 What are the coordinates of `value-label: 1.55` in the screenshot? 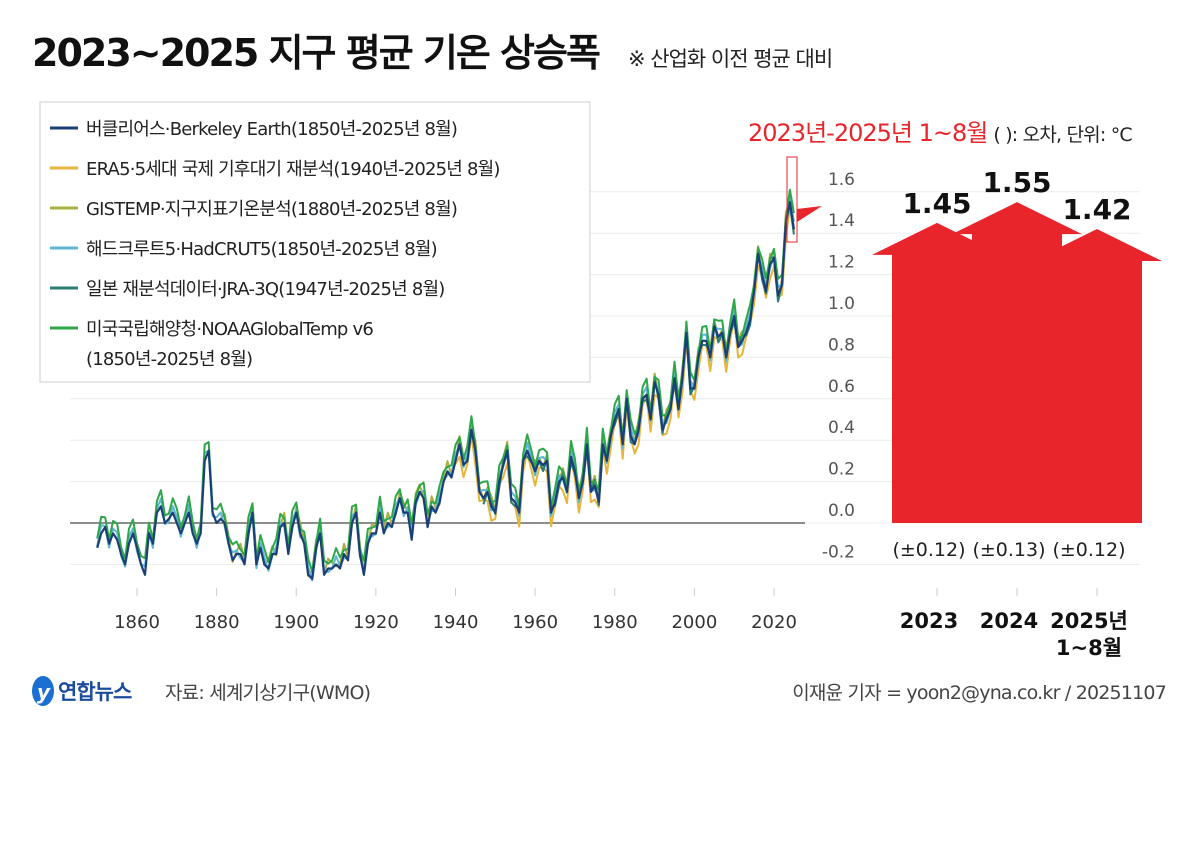 It's located at (1016, 182).